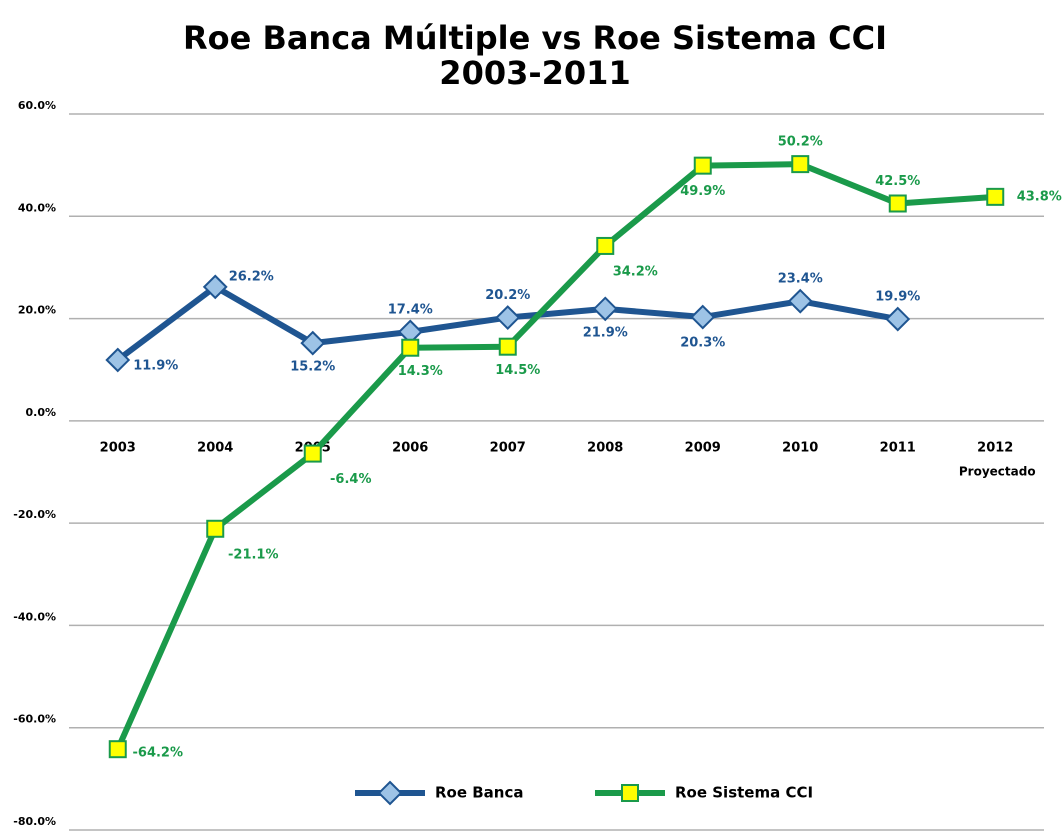 The width and height of the screenshot is (1062, 837). I want to click on y-tick-label: -20.0%, so click(34, 514).